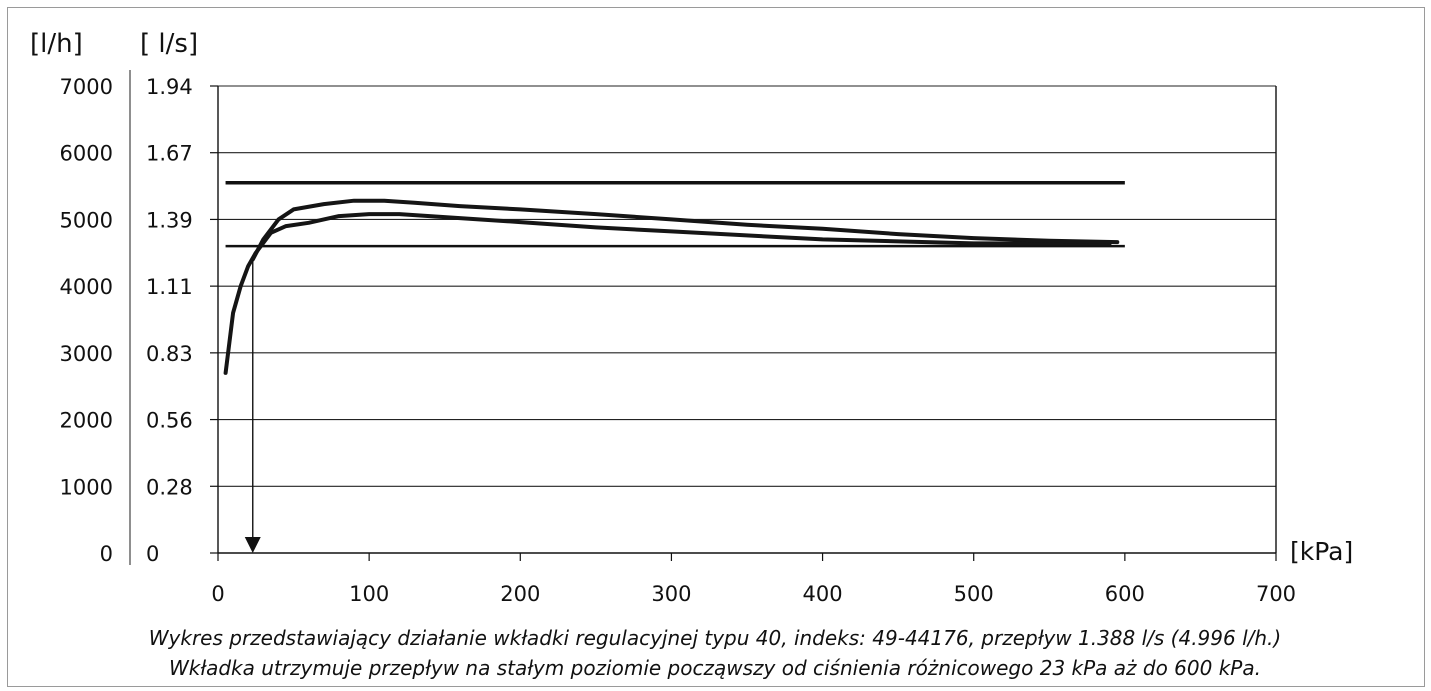 The image size is (1431, 691). What do you see at coordinates (86, 87) in the screenshot?
I see `y-tick-label-lh: 7000` at bounding box center [86, 87].